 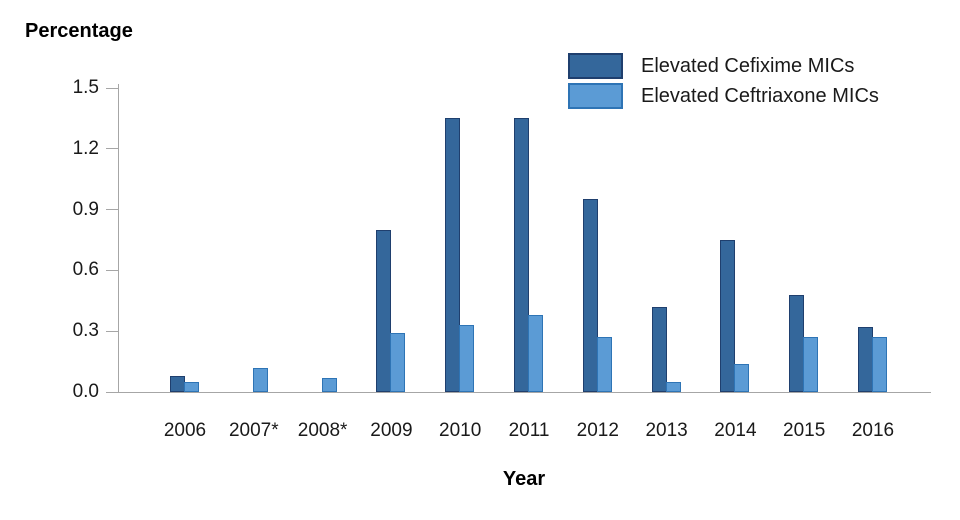 I want to click on y-tick-mark-1.5, so click(x=112, y=88).